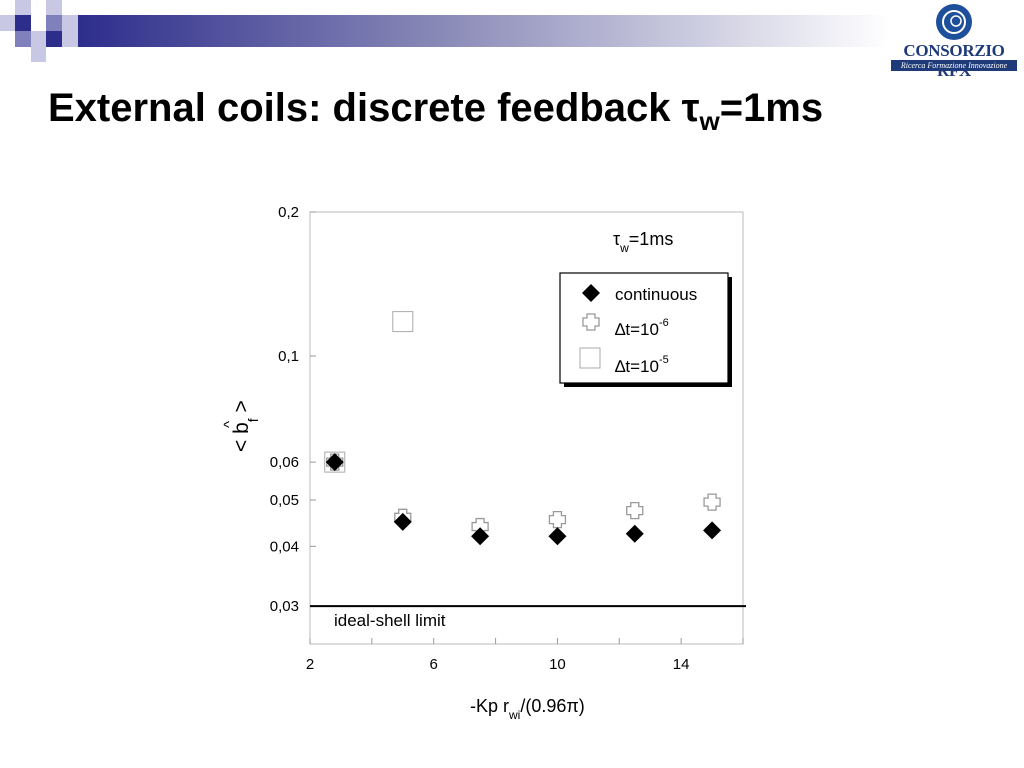 The image size is (1024, 768). Describe the element at coordinates (390, 620) in the screenshot. I see `ideal-shell-limit-label: ideal-shell limit` at that location.